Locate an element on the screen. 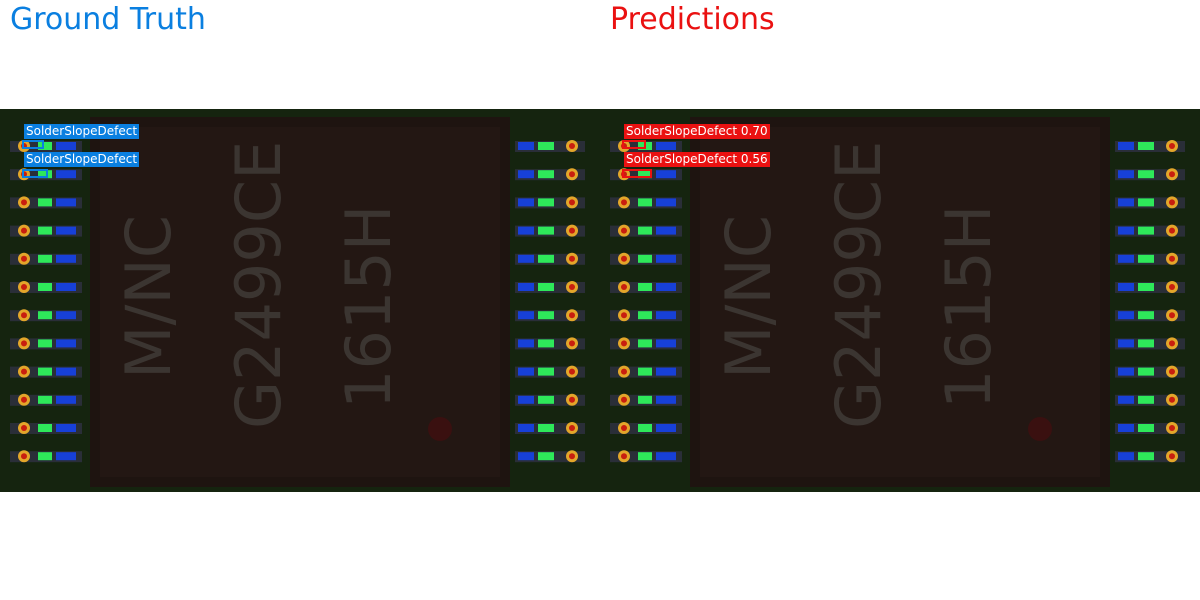 The width and height of the screenshot is (1200, 600). pred-tag: SolderSlopeDefect 0.70 is located at coordinates (697, 131).